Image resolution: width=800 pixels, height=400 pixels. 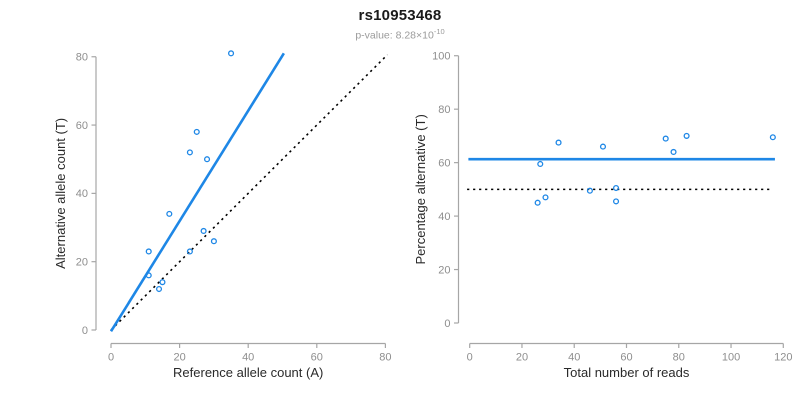 I want to click on x-tick-label: 120, so click(x=783, y=358).